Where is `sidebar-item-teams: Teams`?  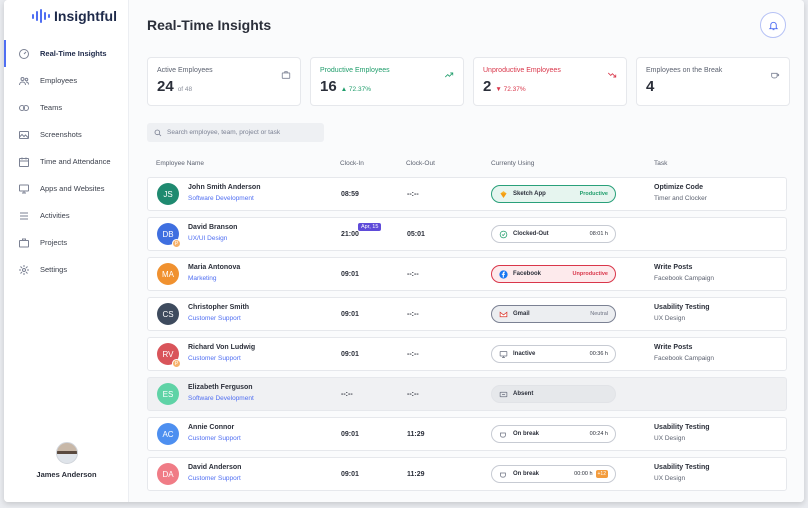 sidebar-item-teams: Teams is located at coordinates (66, 107).